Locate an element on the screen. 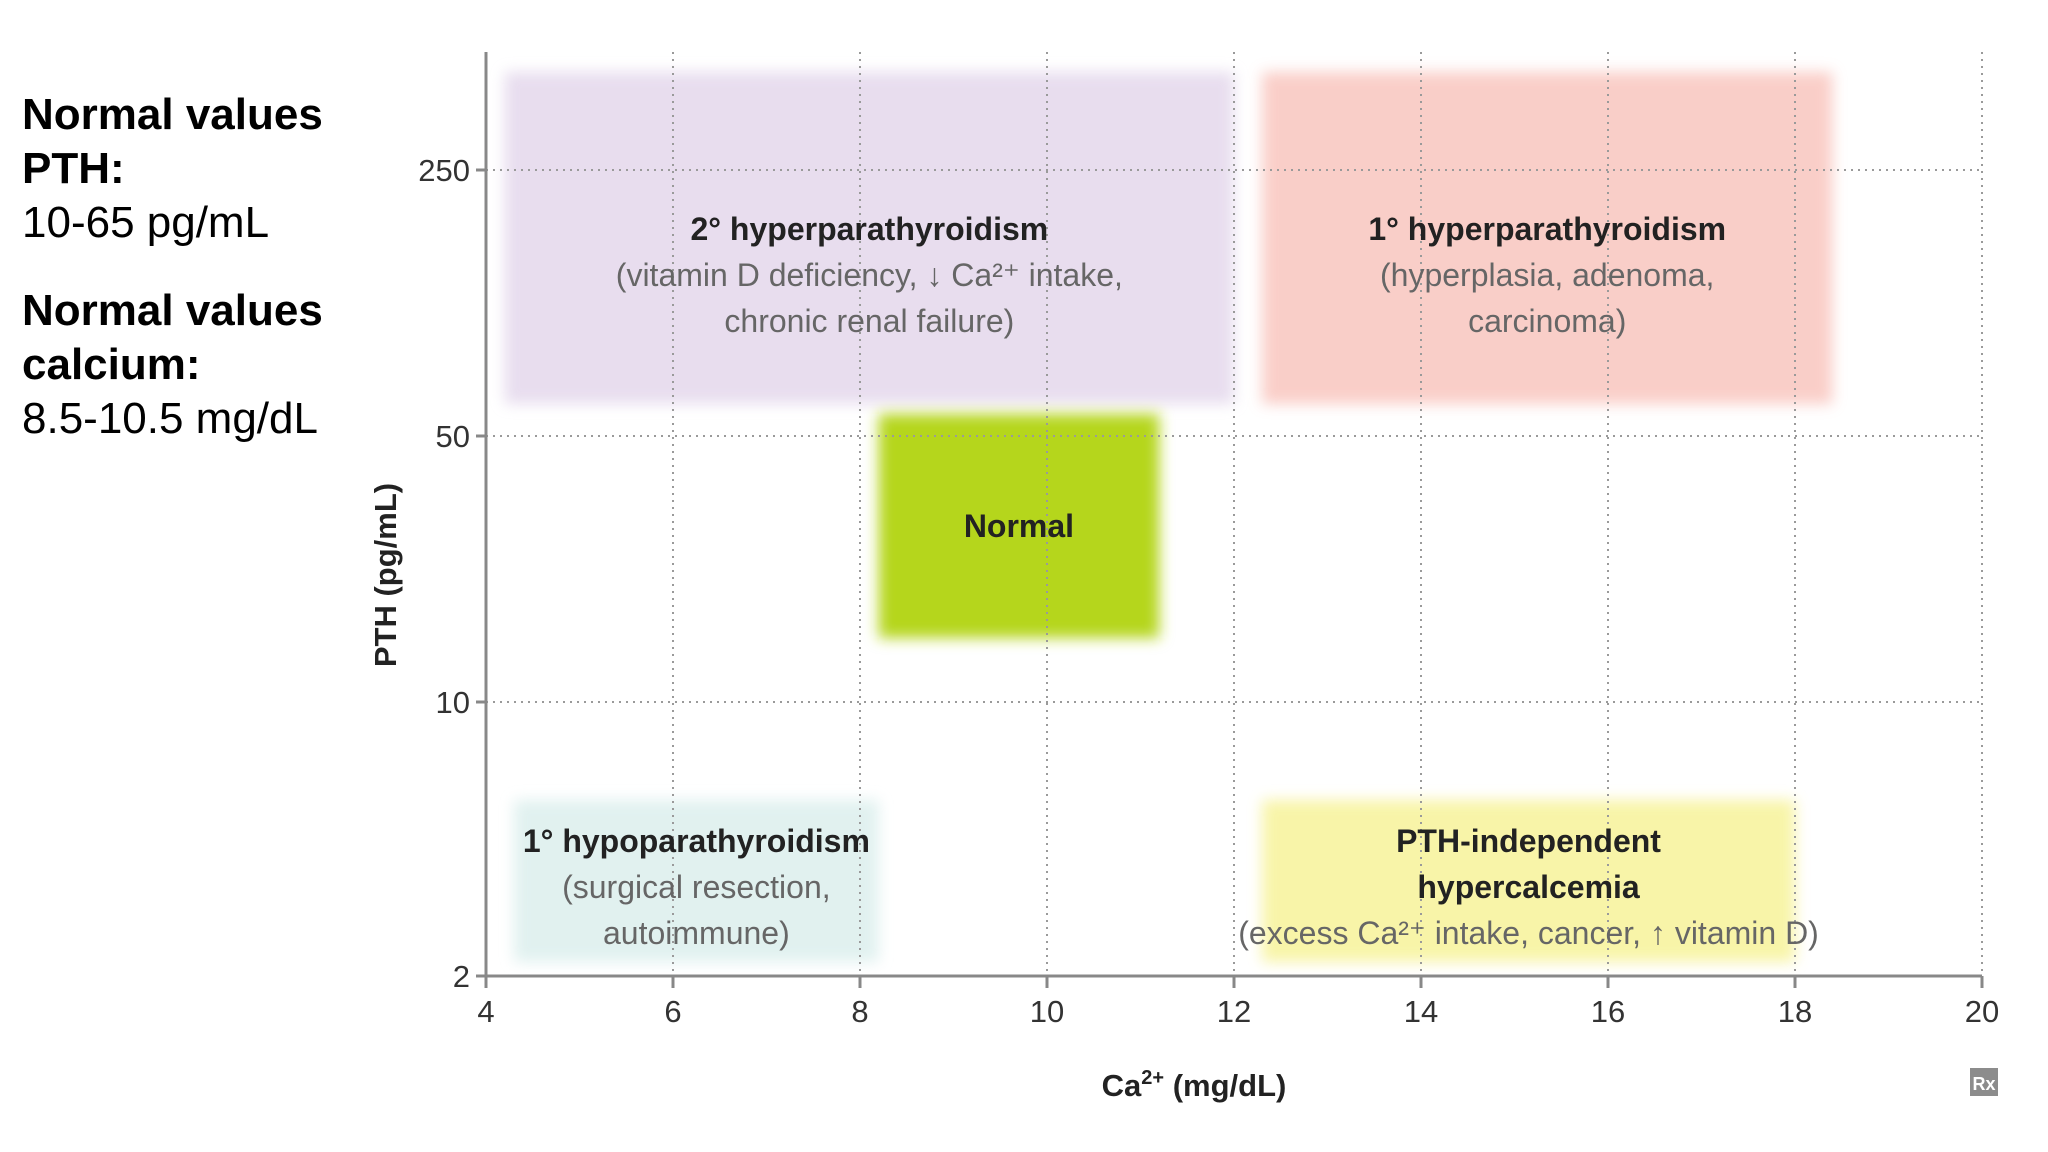 Image resolution: width=2048 pixels, height=1152 pixels. region-3-text-1: (surgical resection, is located at coordinates (696, 887).